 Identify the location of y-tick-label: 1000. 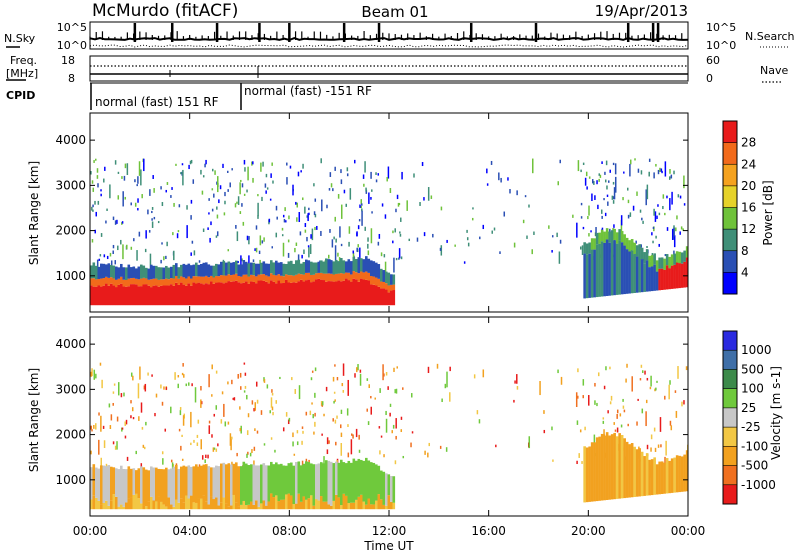
(70, 480).